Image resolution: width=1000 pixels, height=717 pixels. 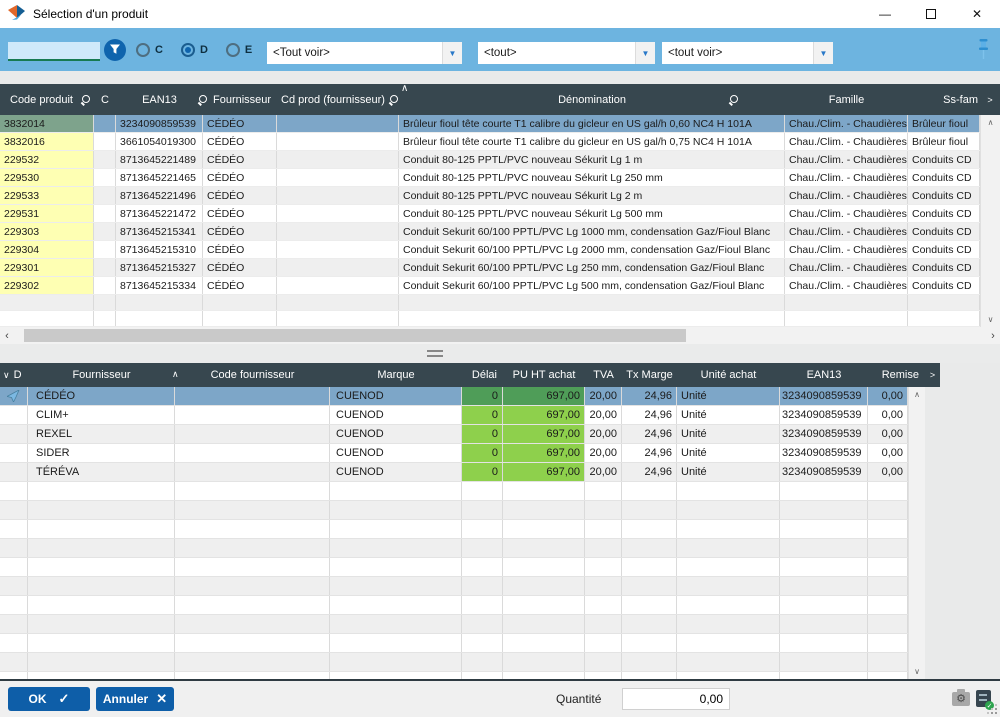 I want to click on panel-splitter, so click(x=500, y=353).